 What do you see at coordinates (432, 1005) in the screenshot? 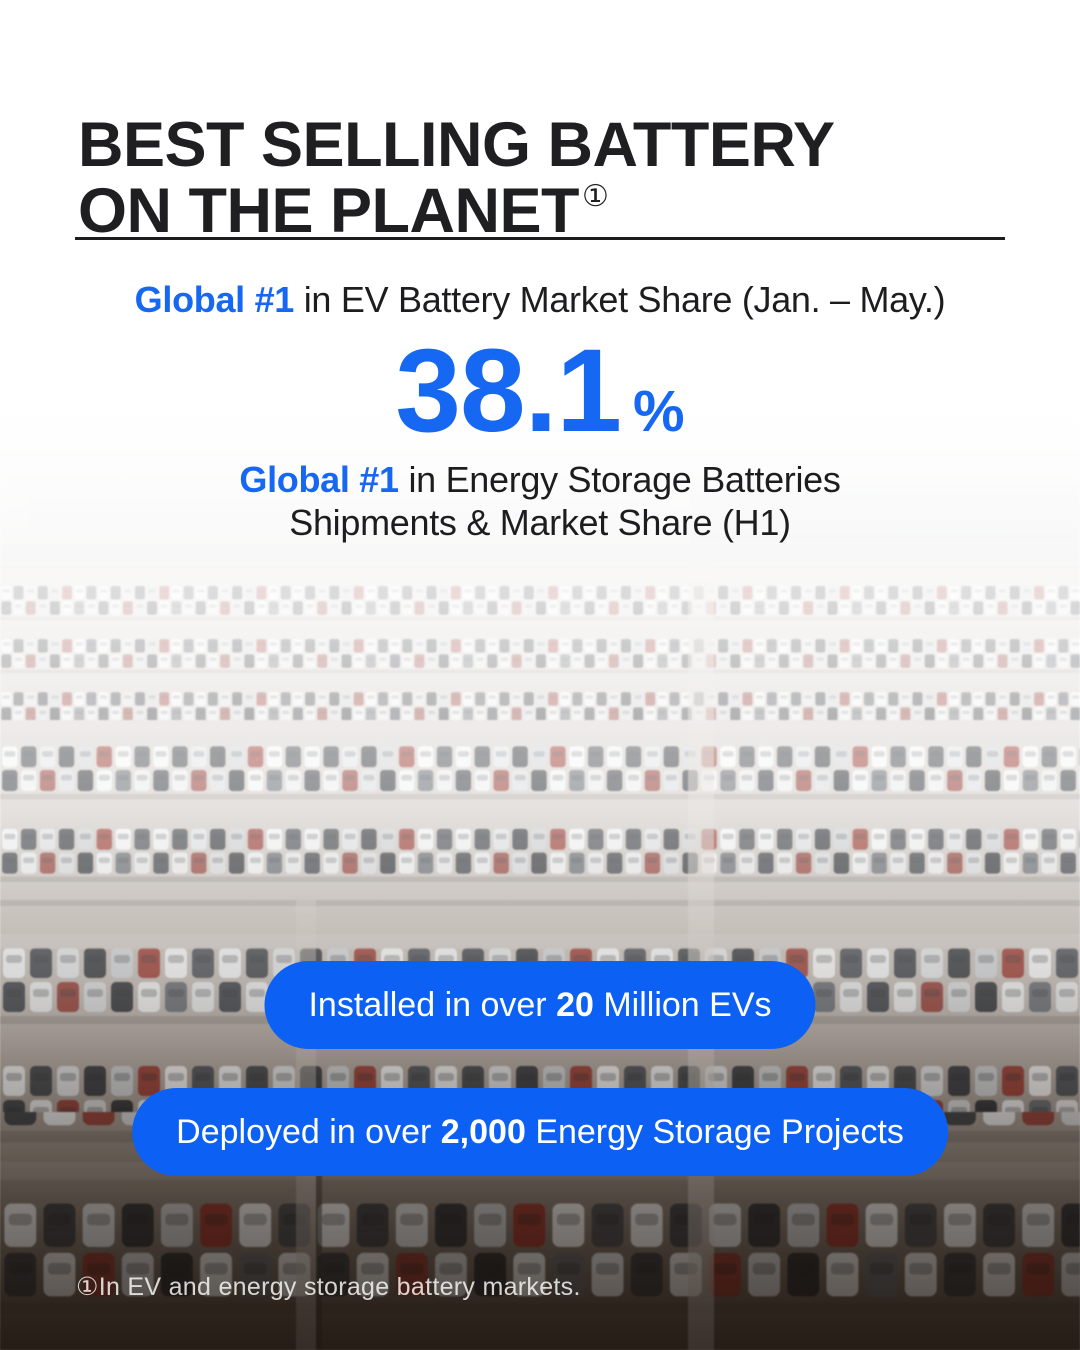
I see `badge-prefix: Installed in over` at bounding box center [432, 1005].